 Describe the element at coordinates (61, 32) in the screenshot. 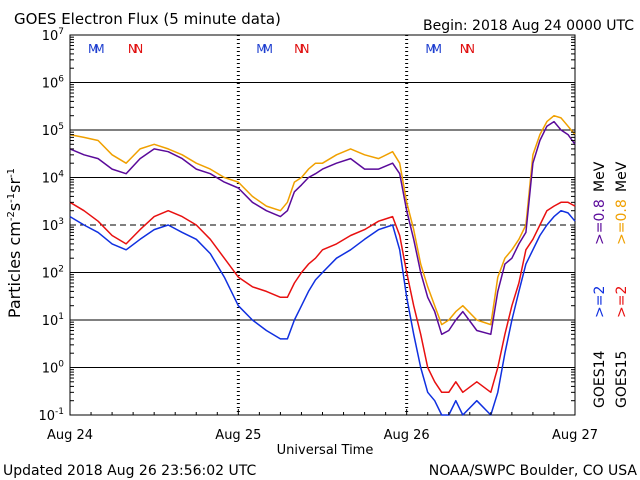

I see `y-tick-exp: 7` at that location.